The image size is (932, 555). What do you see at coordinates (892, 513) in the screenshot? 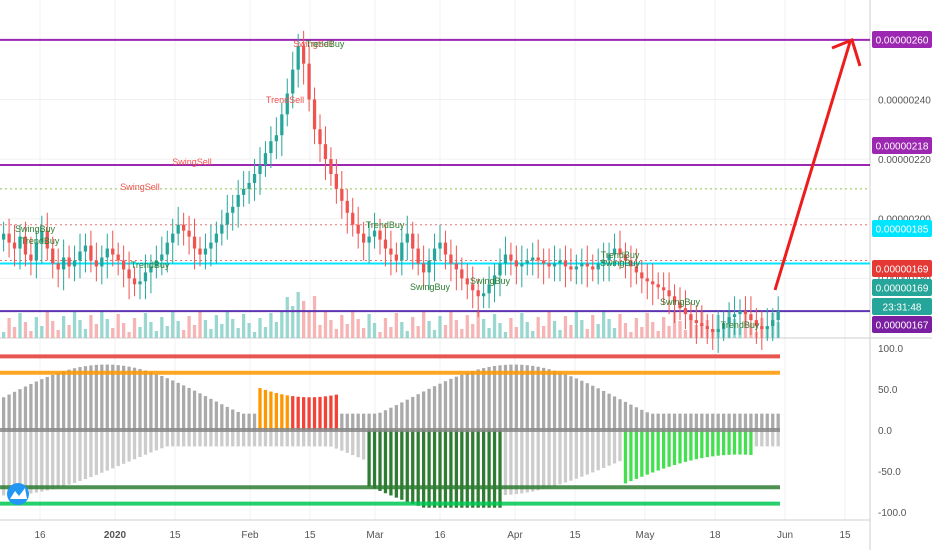
I see `osc-y-tick-label: -100.0` at bounding box center [892, 513].